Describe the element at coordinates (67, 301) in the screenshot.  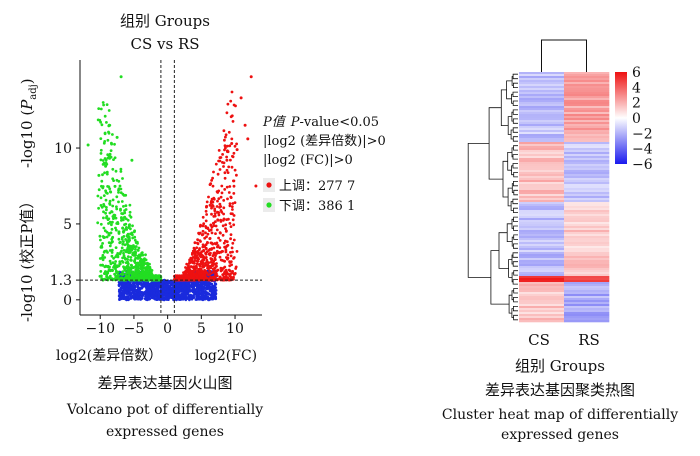
I see `volcano-y-tick-label: 0` at that location.